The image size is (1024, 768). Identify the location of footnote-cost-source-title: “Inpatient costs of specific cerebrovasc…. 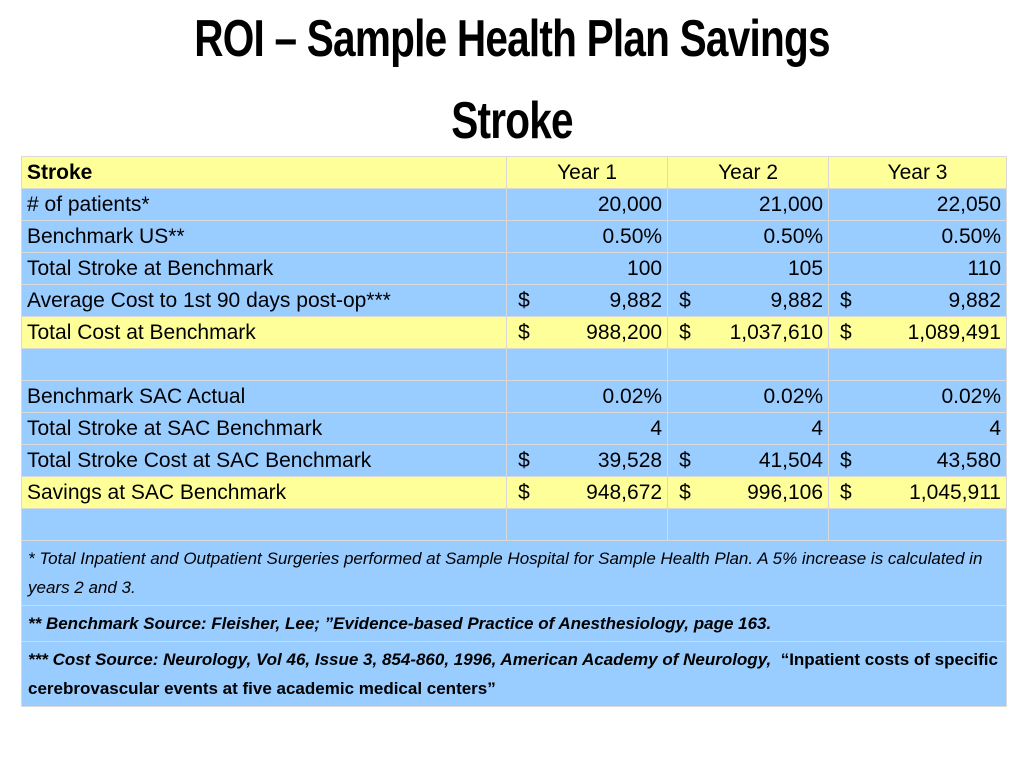
(513, 674).